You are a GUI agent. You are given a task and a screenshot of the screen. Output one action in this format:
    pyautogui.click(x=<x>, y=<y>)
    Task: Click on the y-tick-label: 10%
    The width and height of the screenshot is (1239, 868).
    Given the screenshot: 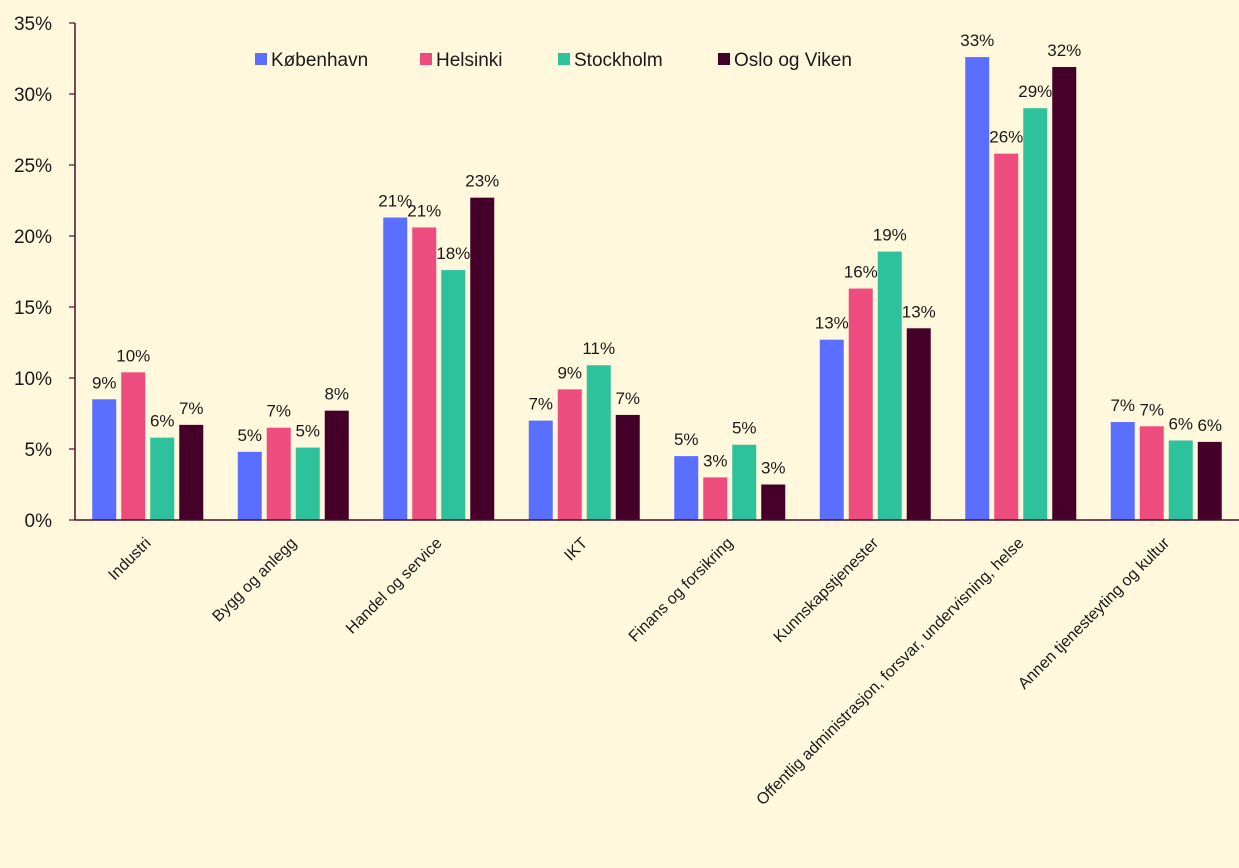 What is the action you would take?
    pyautogui.click(x=33, y=379)
    